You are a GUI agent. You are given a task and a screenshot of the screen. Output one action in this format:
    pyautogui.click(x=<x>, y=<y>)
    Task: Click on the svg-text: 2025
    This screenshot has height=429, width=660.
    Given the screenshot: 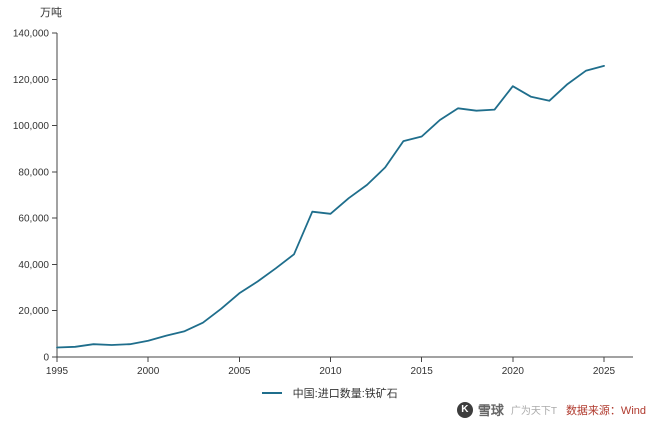 What is the action you would take?
    pyautogui.click(x=604, y=371)
    